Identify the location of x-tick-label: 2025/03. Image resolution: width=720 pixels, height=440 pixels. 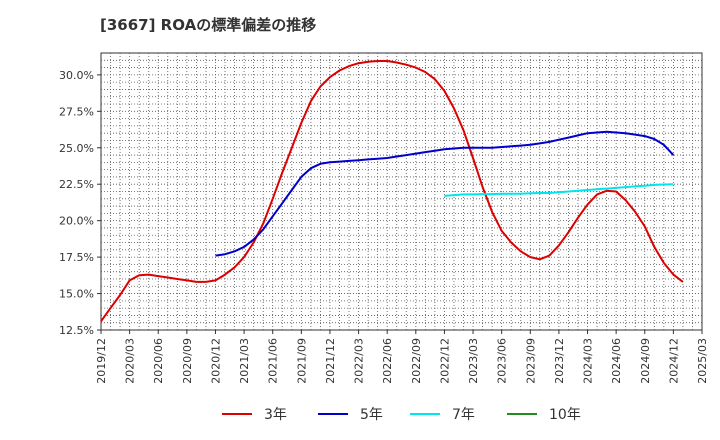
(702, 361).